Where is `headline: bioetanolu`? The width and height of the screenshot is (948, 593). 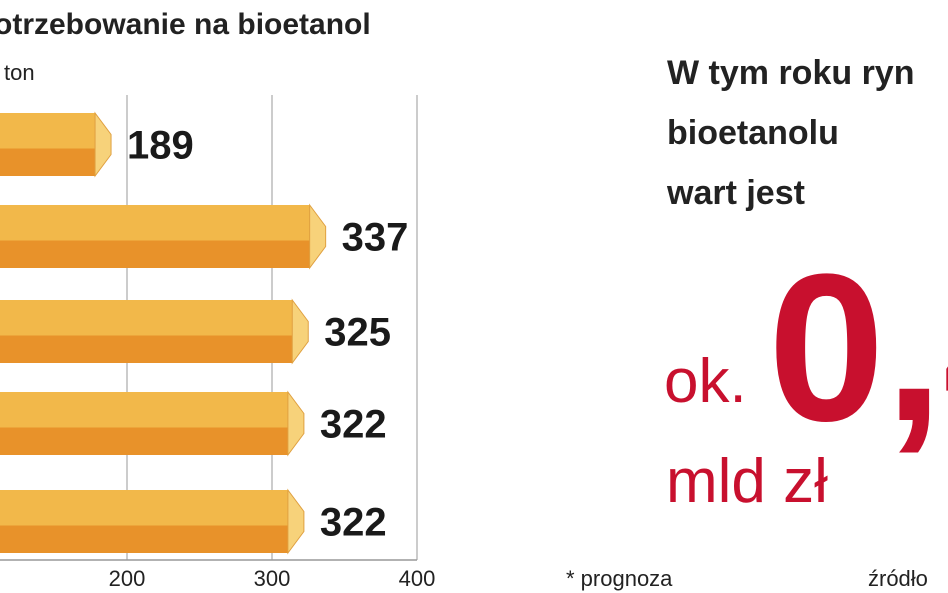
headline: bioetanolu is located at coordinates (753, 133).